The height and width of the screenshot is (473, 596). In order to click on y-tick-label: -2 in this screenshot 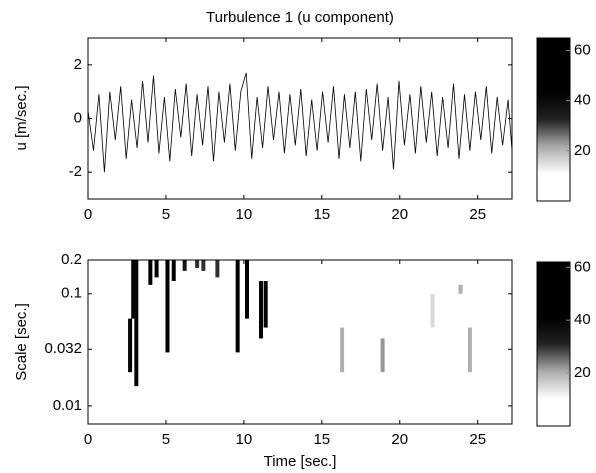, I will do `click(75, 171)`.